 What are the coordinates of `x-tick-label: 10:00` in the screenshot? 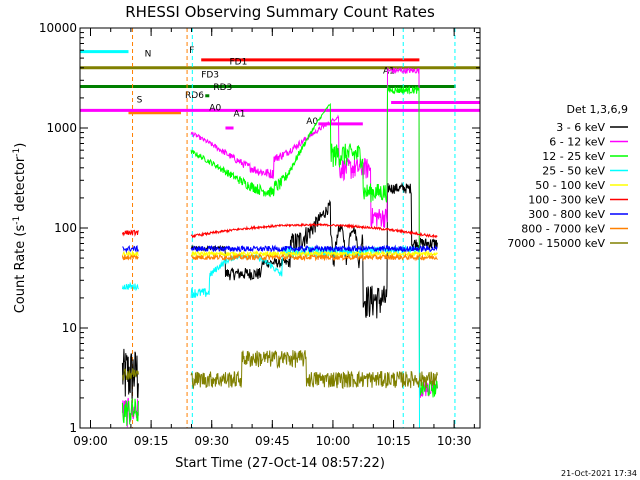 It's located at (333, 441).